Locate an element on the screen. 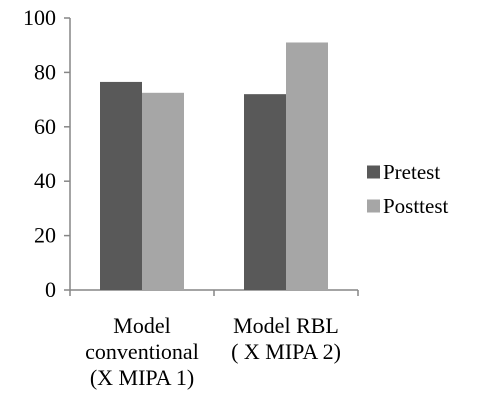 This screenshot has width=502, height=394. y-tick-label: 40 is located at coordinates (45, 180).